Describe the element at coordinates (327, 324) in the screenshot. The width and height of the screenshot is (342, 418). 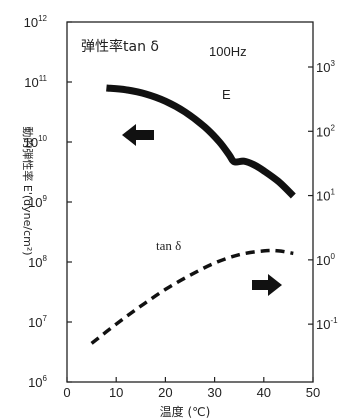
I see `right-tick-label: 10⁻¹` at that location.